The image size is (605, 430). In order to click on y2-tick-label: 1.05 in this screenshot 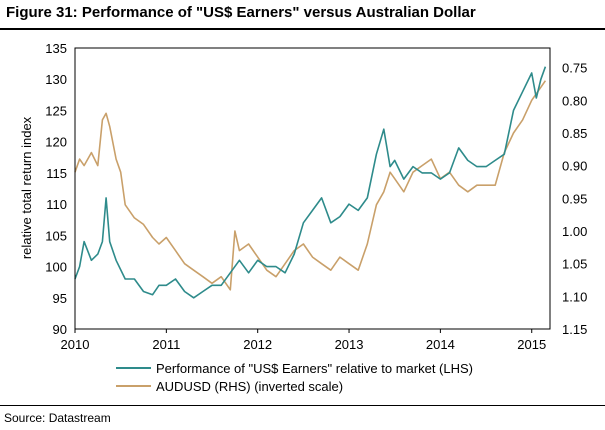, I will do `click(574, 264)`.